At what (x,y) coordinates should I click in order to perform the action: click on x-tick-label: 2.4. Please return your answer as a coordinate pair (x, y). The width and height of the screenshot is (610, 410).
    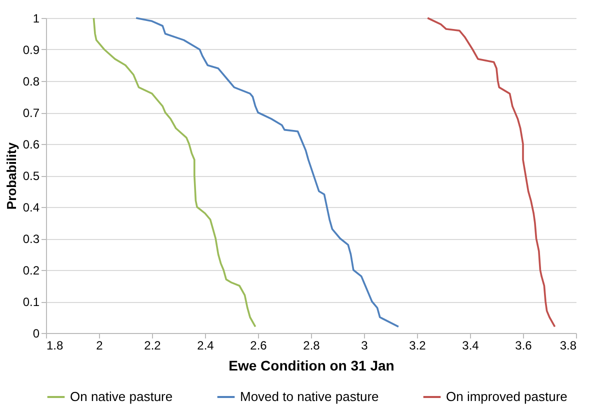
    Looking at the image, I should click on (205, 345).